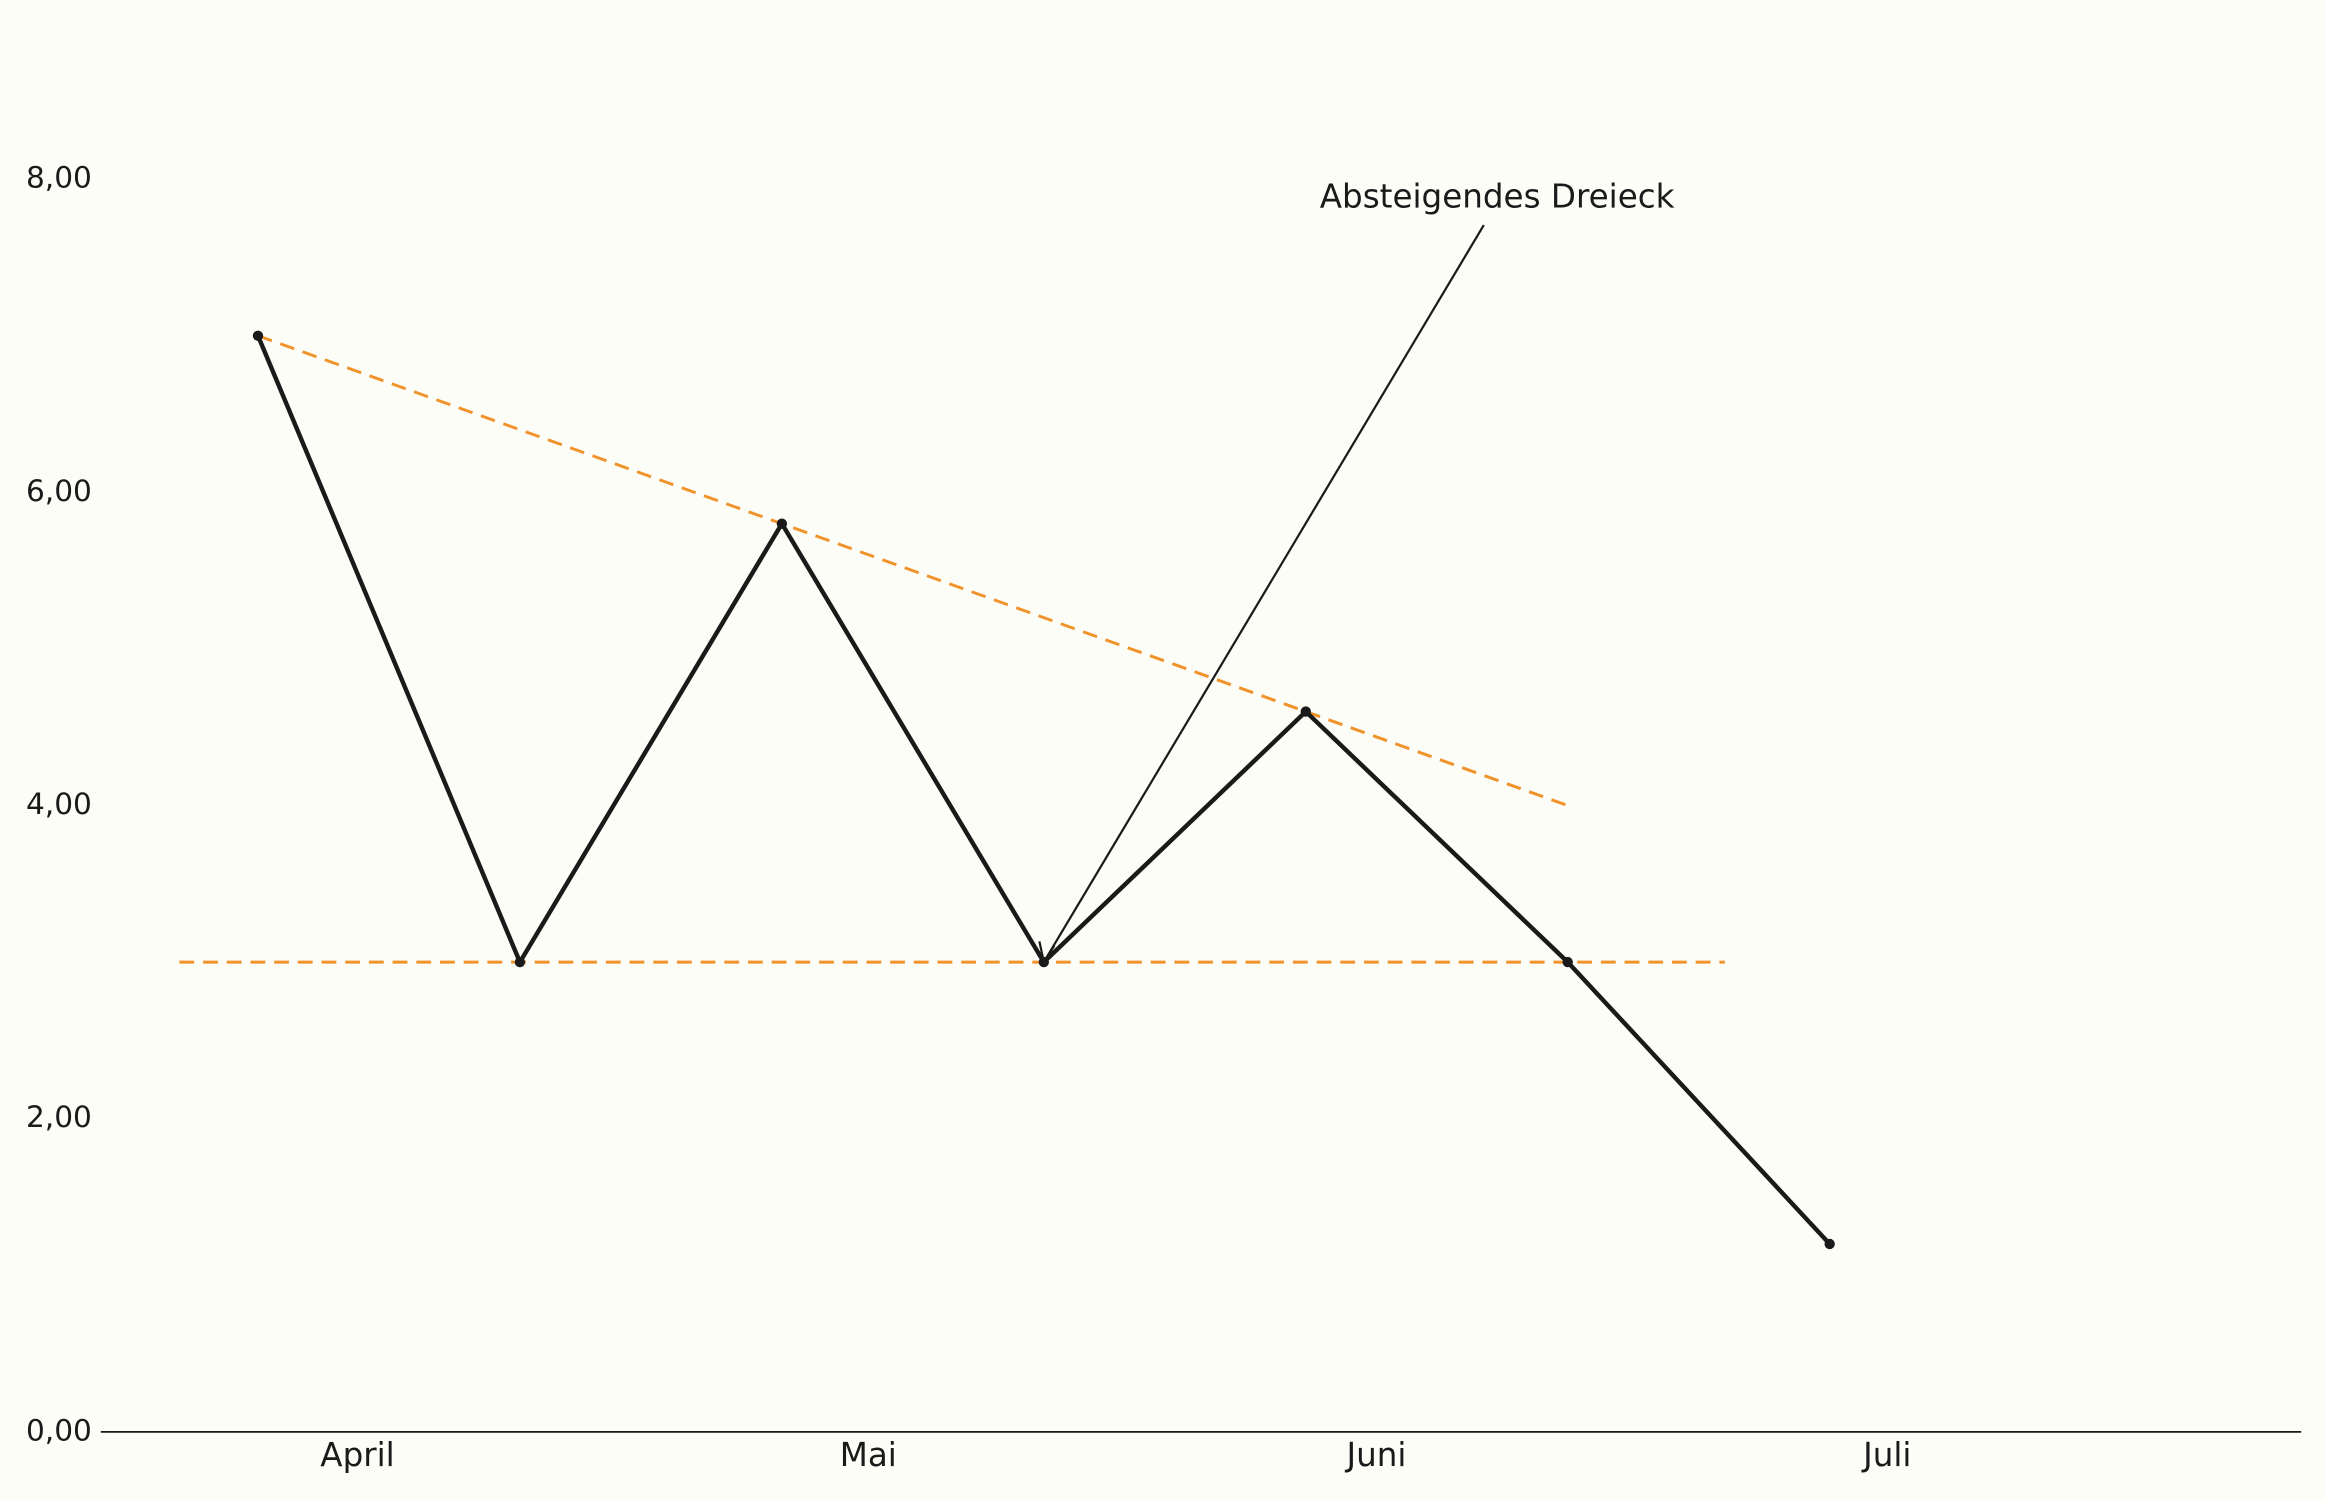 This screenshot has height=1500, width=2325. Describe the element at coordinates (59, 1430) in the screenshot. I see `y-tick-label: 0,00` at that location.